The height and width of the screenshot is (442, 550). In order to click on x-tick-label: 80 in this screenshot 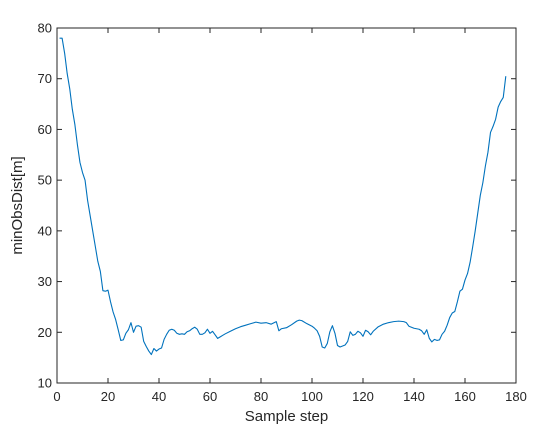, I will do `click(261, 396)`.